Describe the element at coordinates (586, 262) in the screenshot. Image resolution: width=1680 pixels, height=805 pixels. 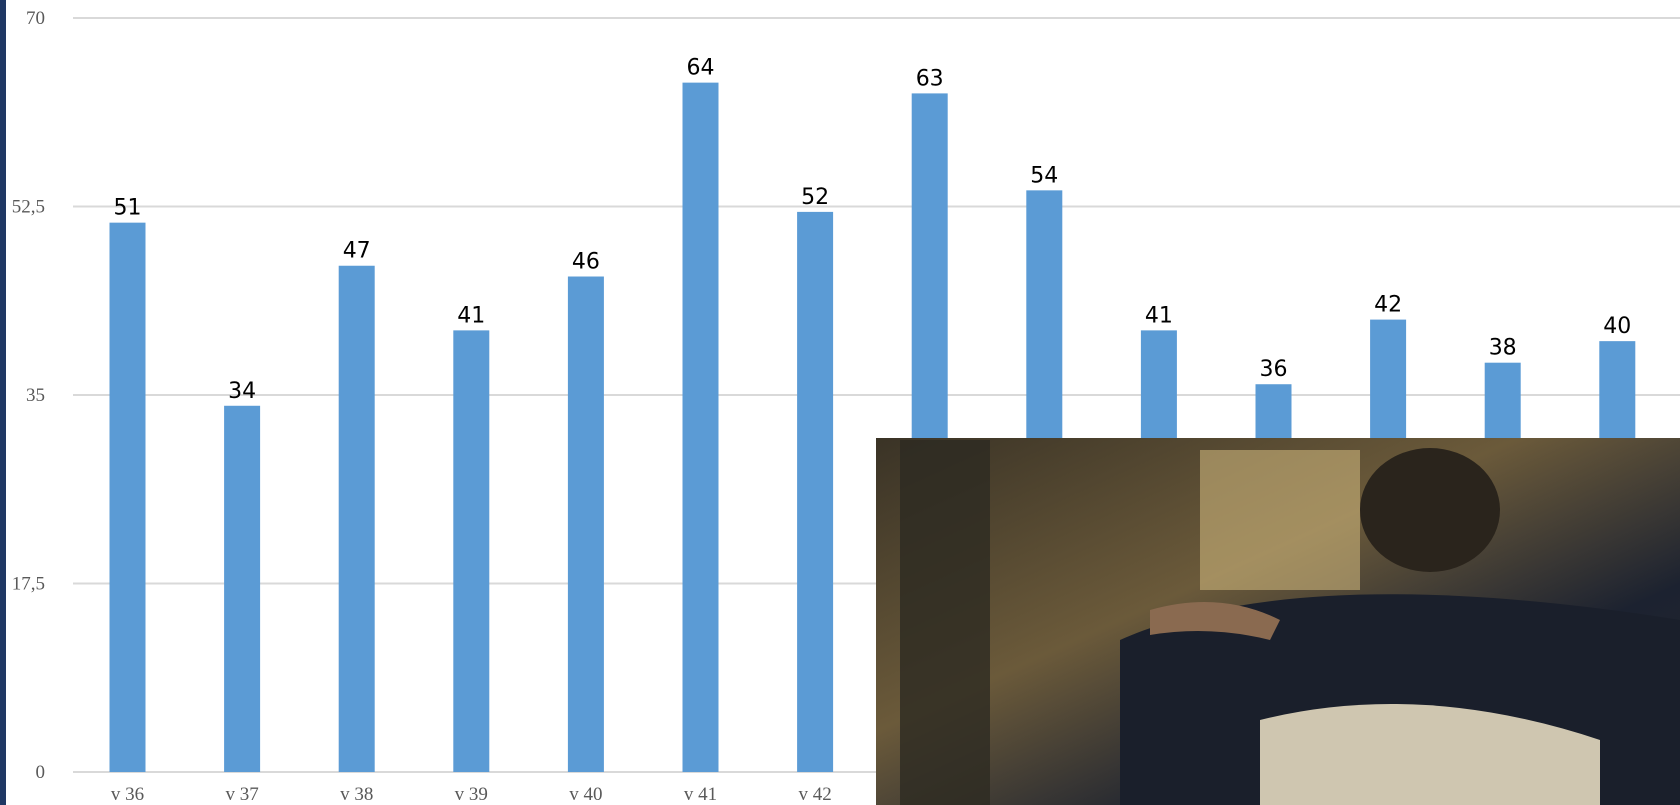
I see `value-label: 46` at that location.